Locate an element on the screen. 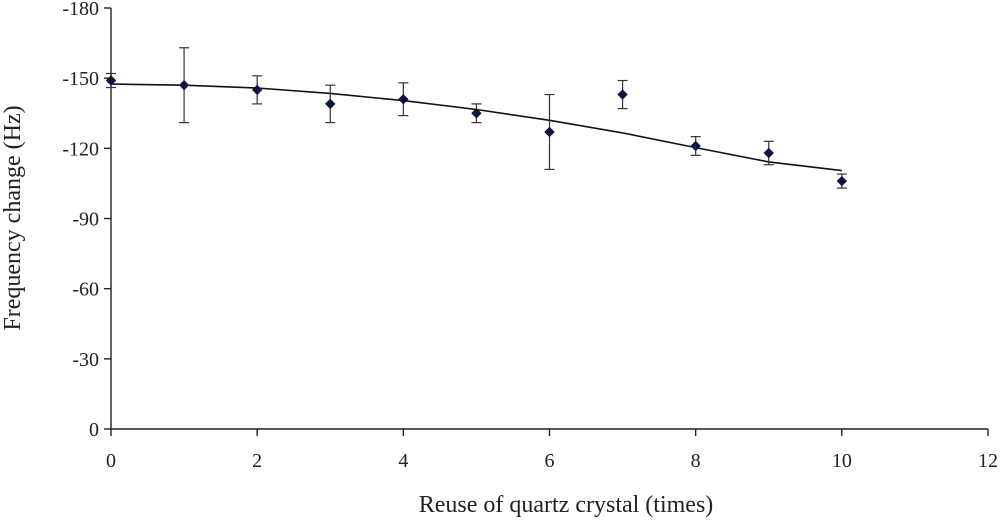 This screenshot has width=1000, height=530. y-tick-label: -90 is located at coordinates (85, 220).